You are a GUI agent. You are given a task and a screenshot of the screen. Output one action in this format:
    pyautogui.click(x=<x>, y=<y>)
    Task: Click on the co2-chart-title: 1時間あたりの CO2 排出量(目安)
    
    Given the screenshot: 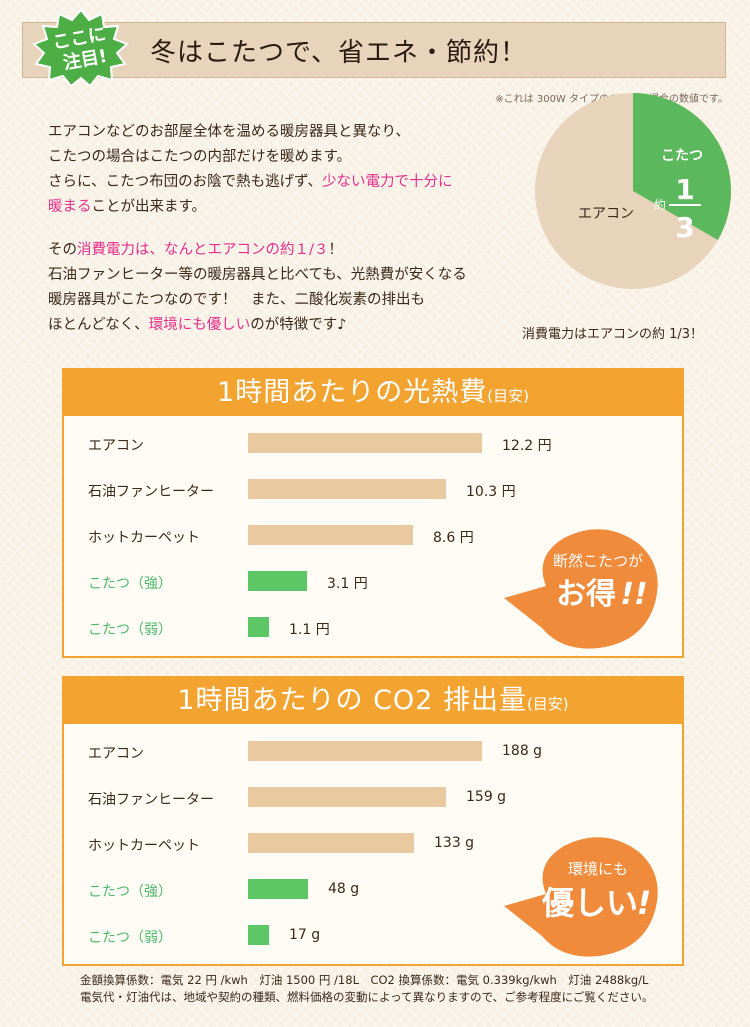 What is the action you would take?
    pyautogui.click(x=373, y=700)
    